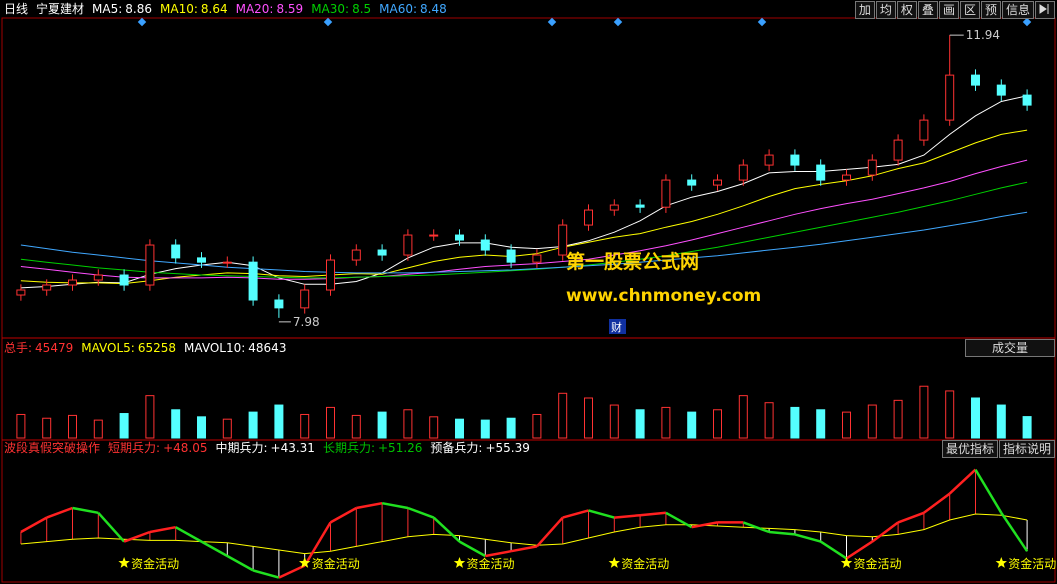  Describe the element at coordinates (969, 10) in the screenshot. I see `tool-button: 区` at that location.